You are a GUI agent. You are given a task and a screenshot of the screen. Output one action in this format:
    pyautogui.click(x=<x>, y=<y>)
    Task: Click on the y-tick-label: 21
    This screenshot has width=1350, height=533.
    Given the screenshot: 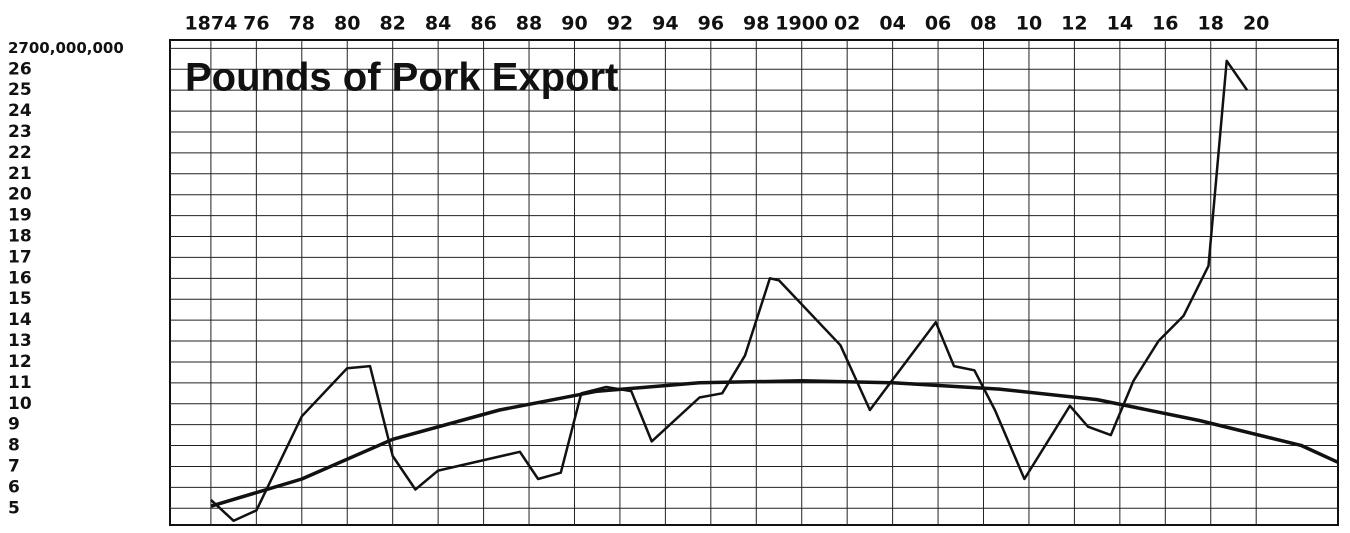 What is the action you would take?
    pyautogui.click(x=20, y=174)
    